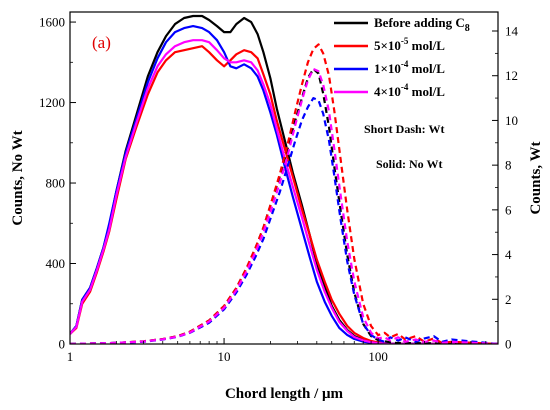  What do you see at coordinates (508, 209) in the screenshot?
I see `y-right-tick-label: 6` at bounding box center [508, 209].